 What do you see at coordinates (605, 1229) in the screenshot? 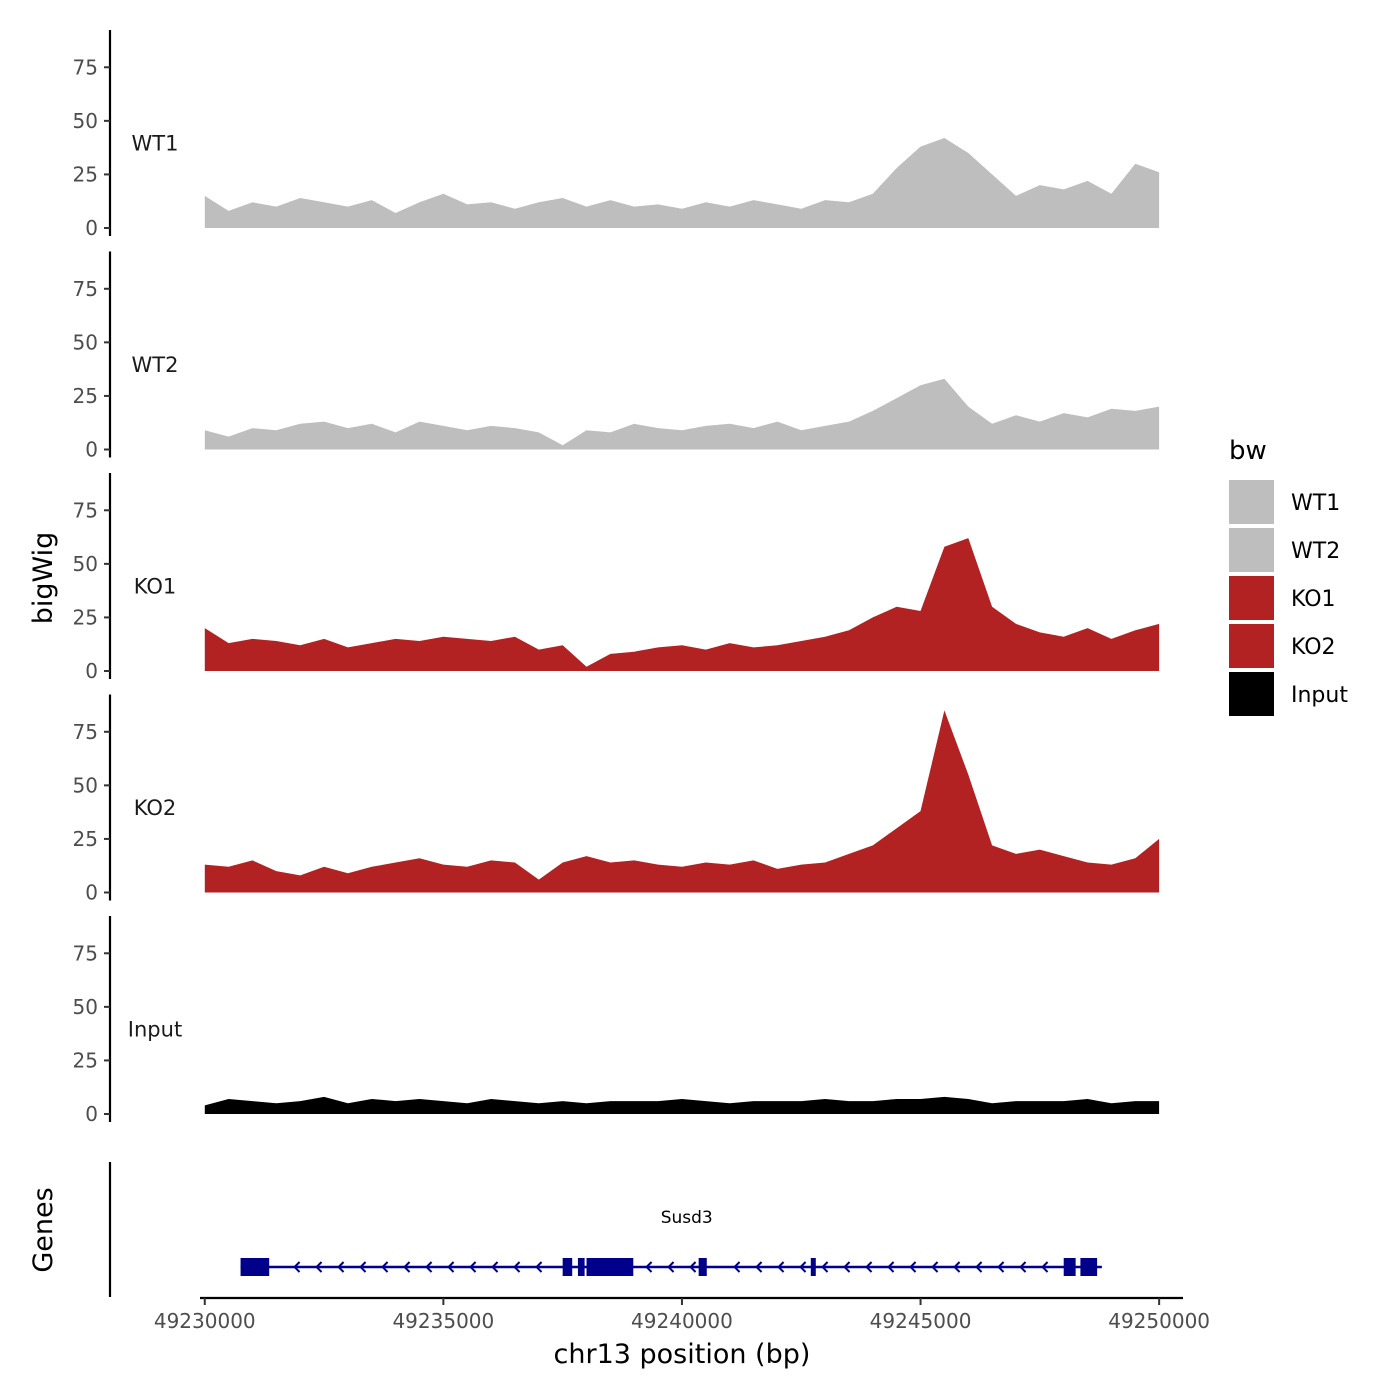
I see `gene-track: Susd3` at bounding box center [605, 1229].